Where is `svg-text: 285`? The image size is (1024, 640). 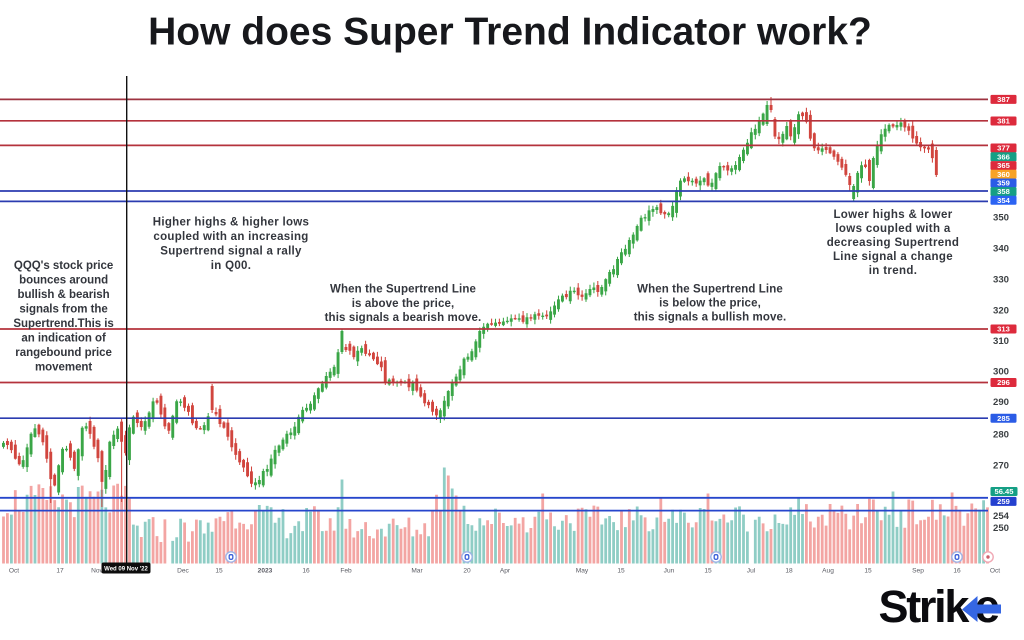
svg-text: 285 is located at coordinates (1003, 418).